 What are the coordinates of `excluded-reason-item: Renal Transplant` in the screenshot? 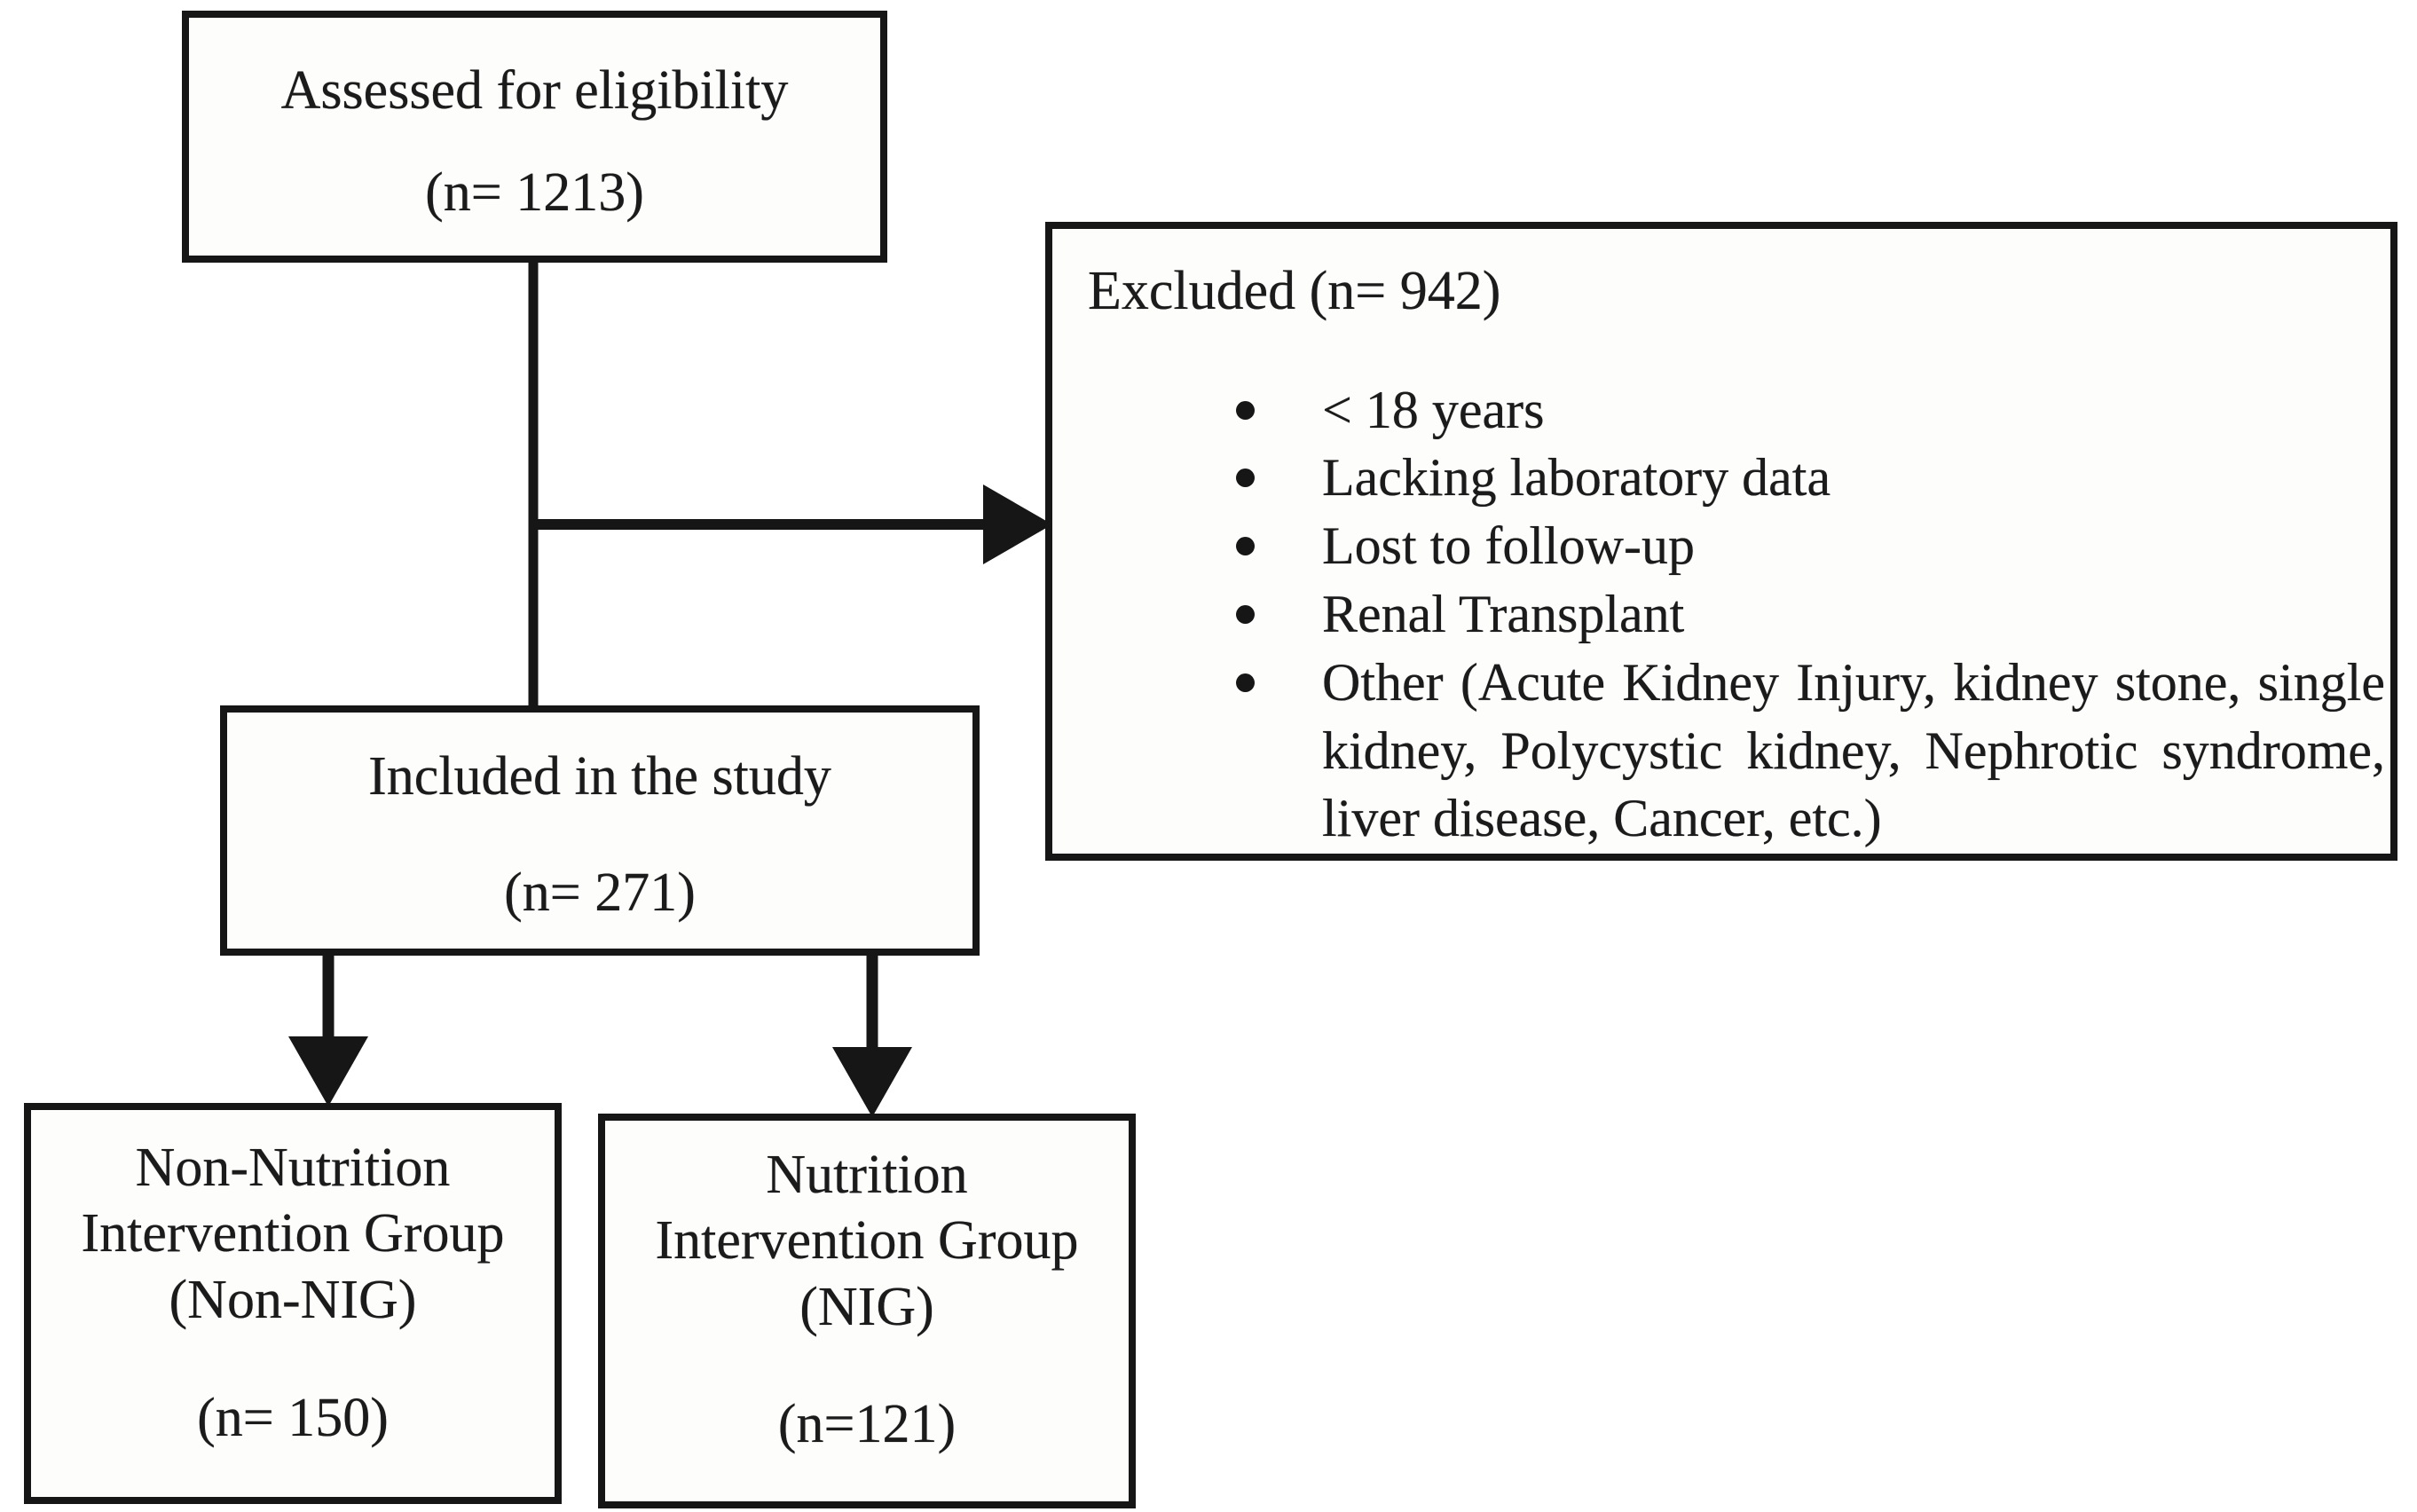 It's located at (1810, 614).